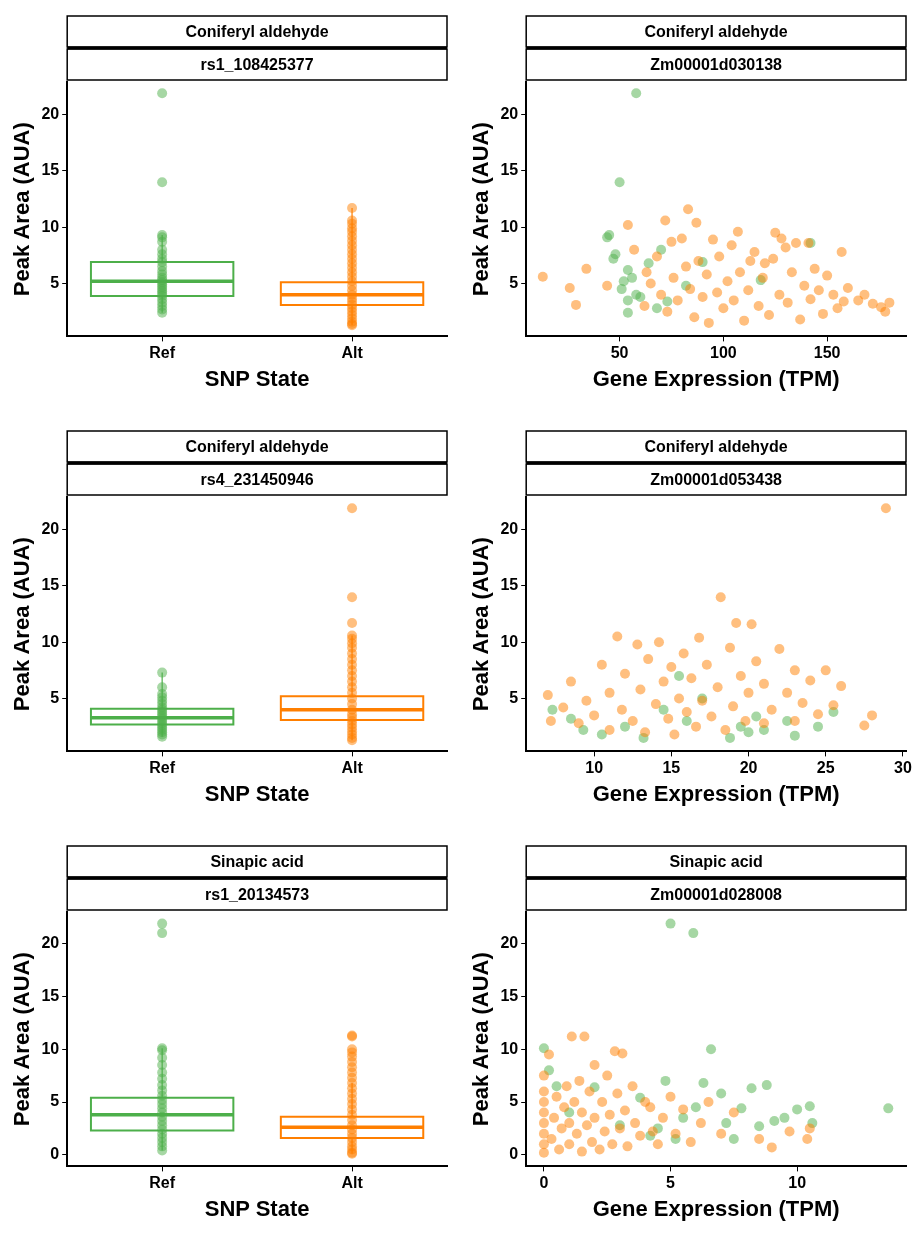  Describe the element at coordinates (671, 768) in the screenshot. I see `x-tick-label: 15` at that location.